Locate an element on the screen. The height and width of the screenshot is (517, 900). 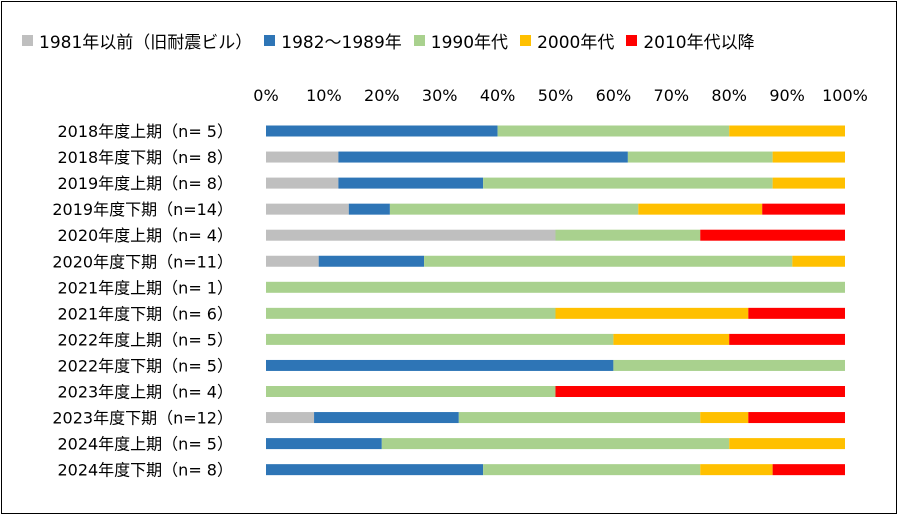
legend-label-4: 2010年代以降 is located at coordinates (699, 43).